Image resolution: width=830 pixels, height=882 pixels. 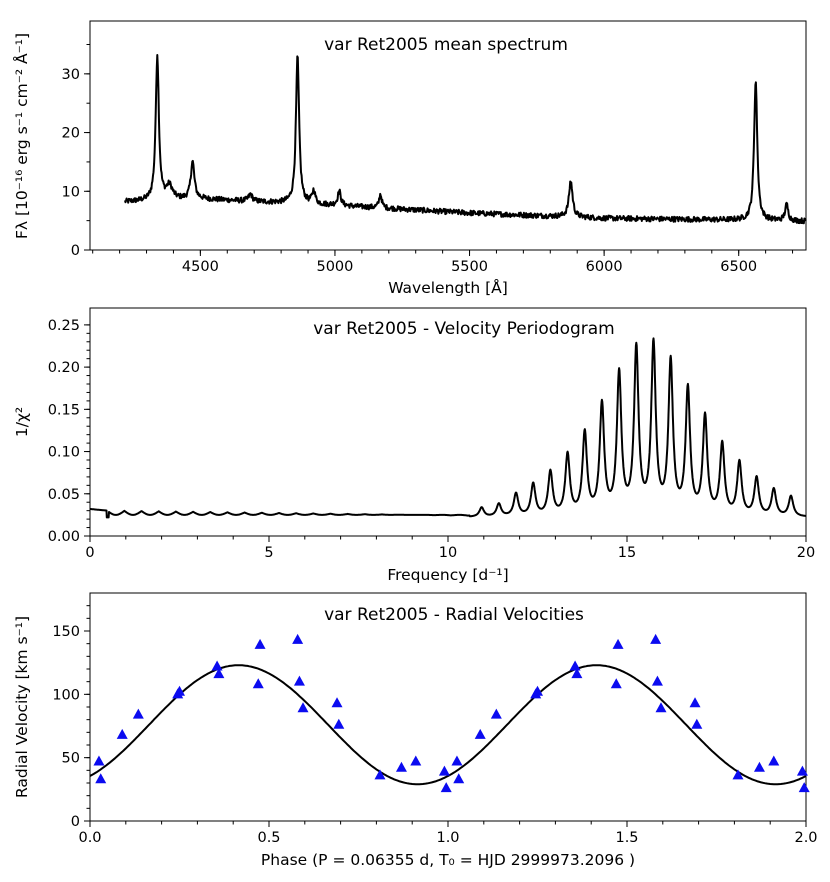 What do you see at coordinates (71, 75) in the screenshot?
I see `spectrum-y-tick-label: 30` at bounding box center [71, 75].